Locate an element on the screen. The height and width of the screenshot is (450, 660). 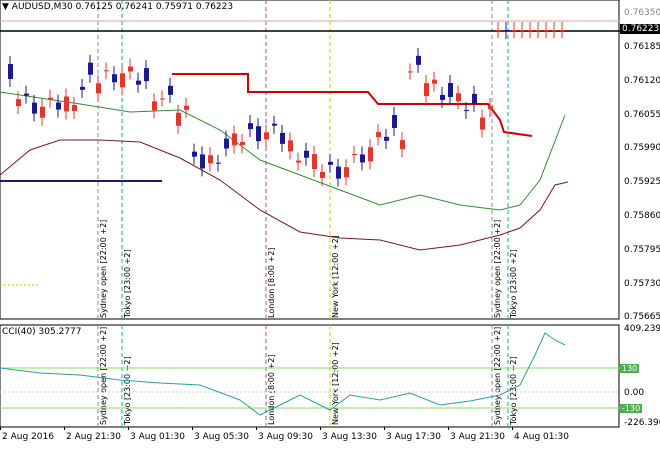
price-tick-label: 0.75665 is located at coordinates (642, 317).